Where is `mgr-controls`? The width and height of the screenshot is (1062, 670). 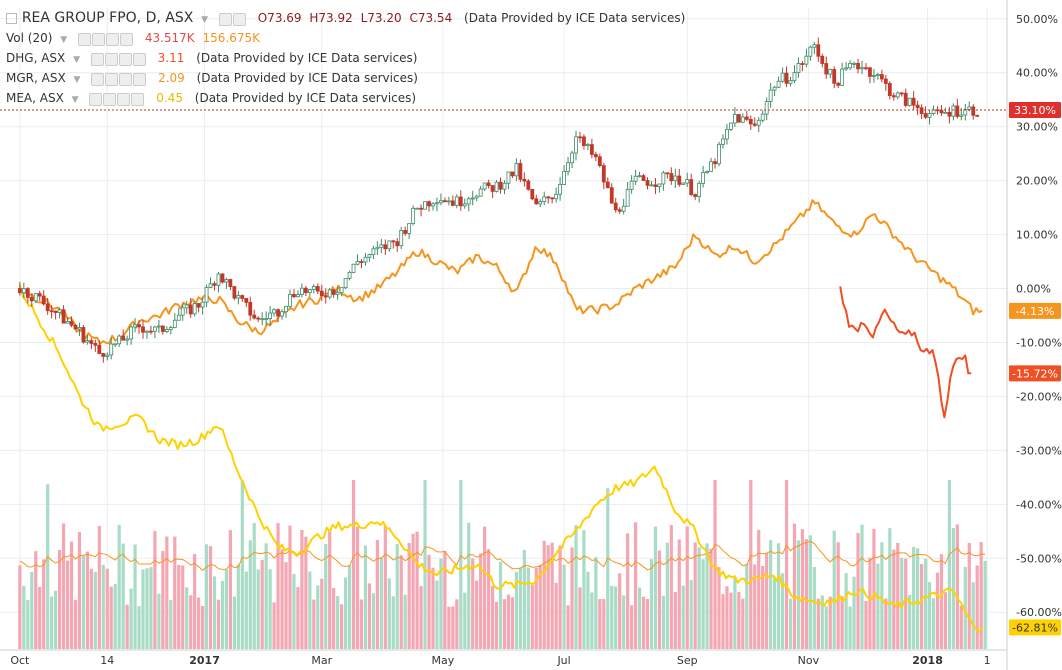
mgr-controls is located at coordinates (119, 79).